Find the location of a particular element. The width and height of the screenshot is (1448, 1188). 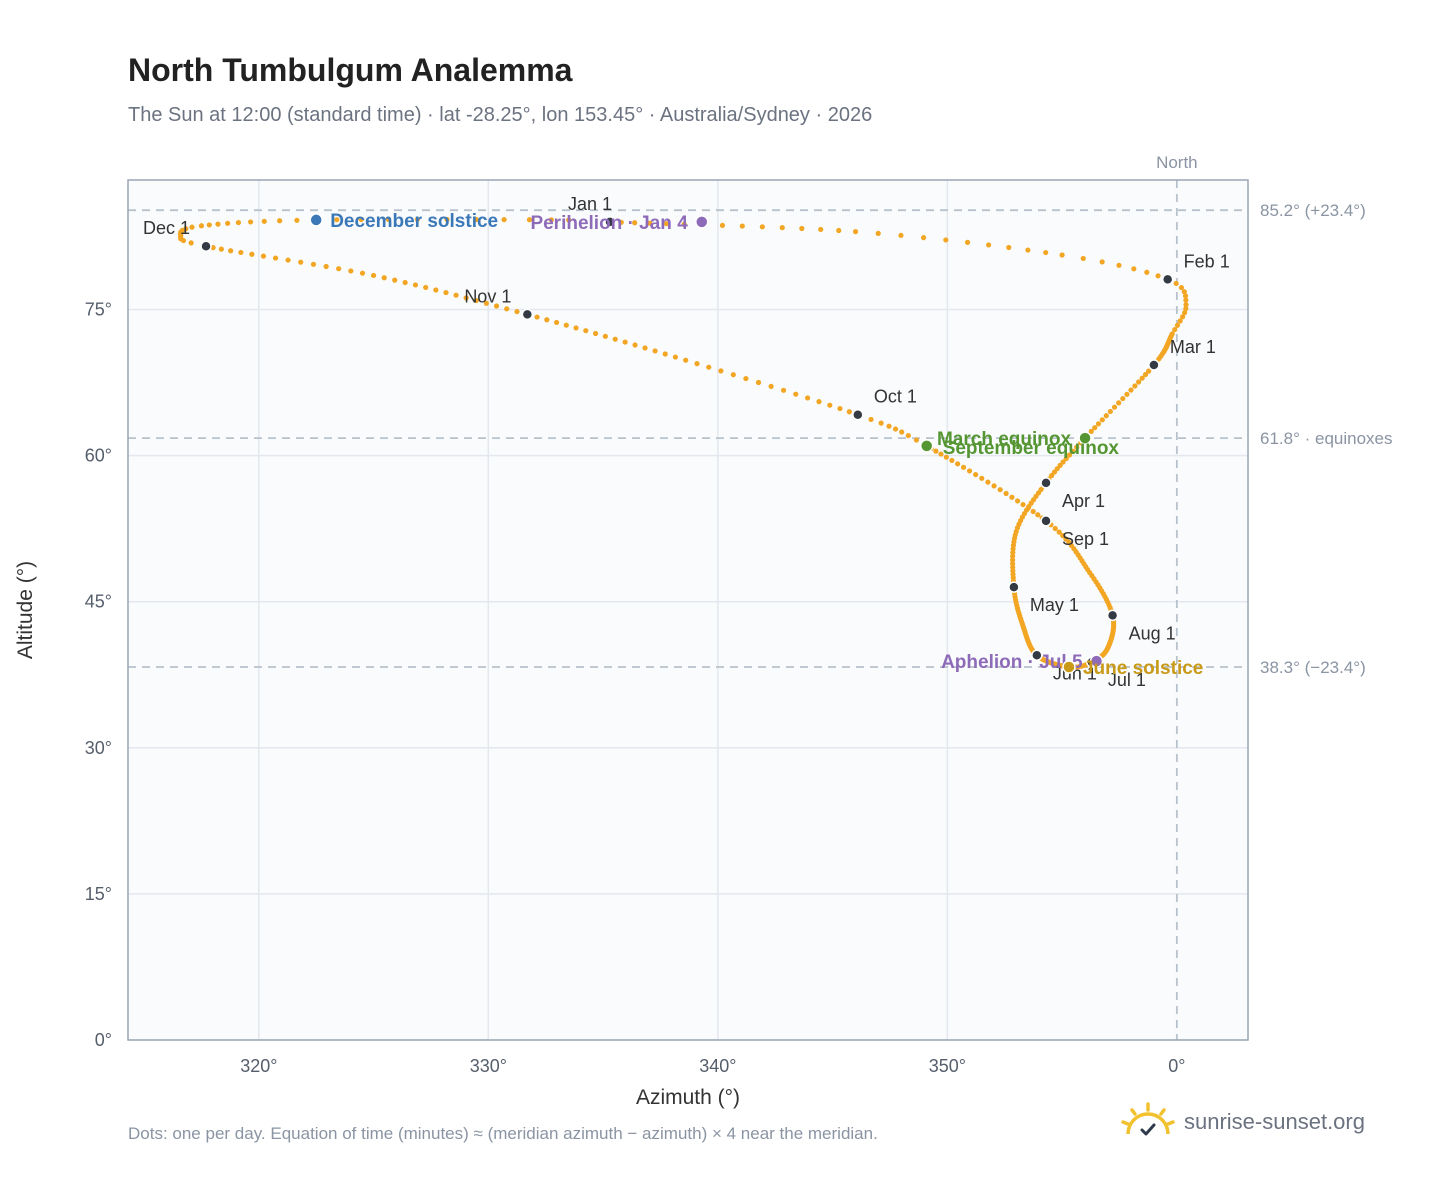

month-marker-label: Feb 1 is located at coordinates (1207, 261).